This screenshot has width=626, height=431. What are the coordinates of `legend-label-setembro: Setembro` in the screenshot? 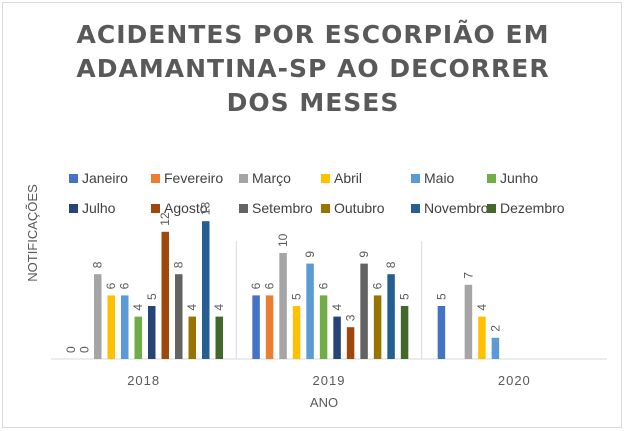 It's located at (282, 208).